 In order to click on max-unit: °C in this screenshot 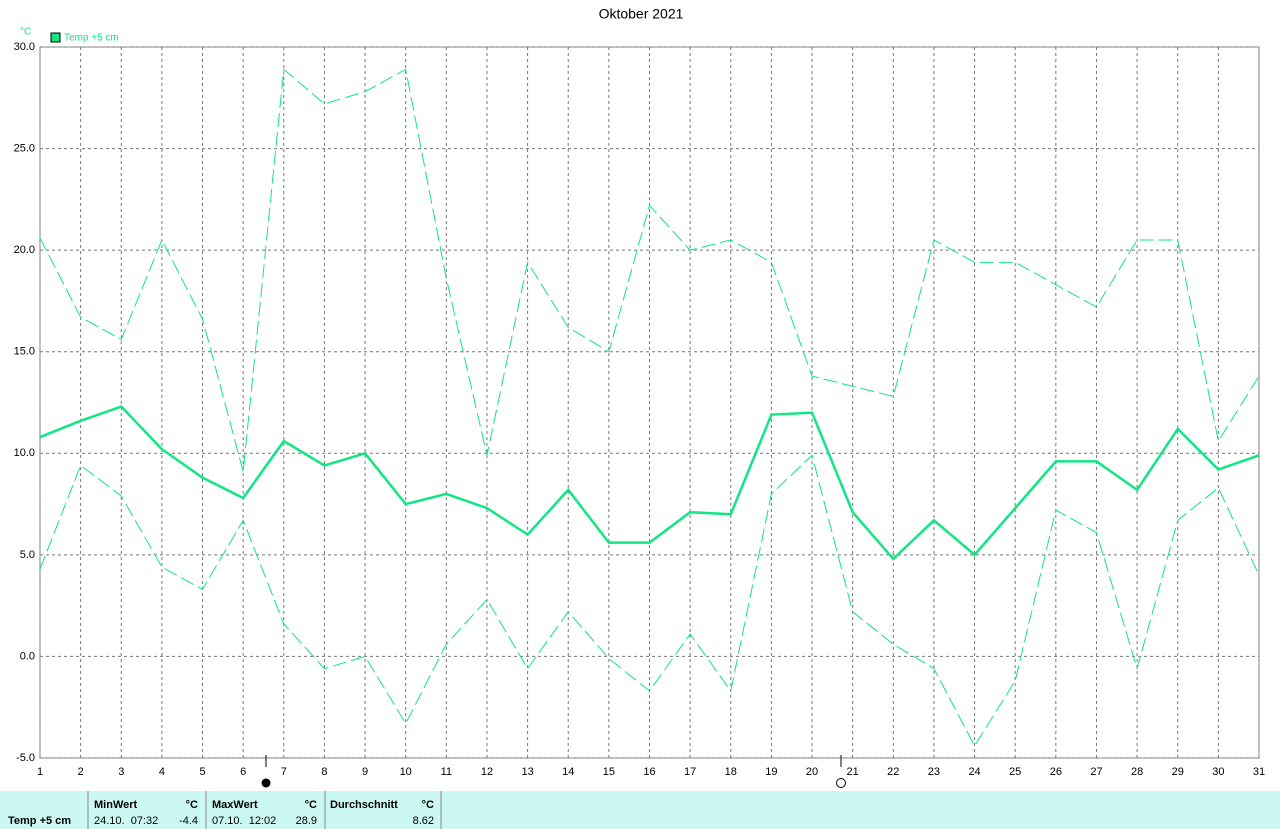, I will do `click(311, 805)`.